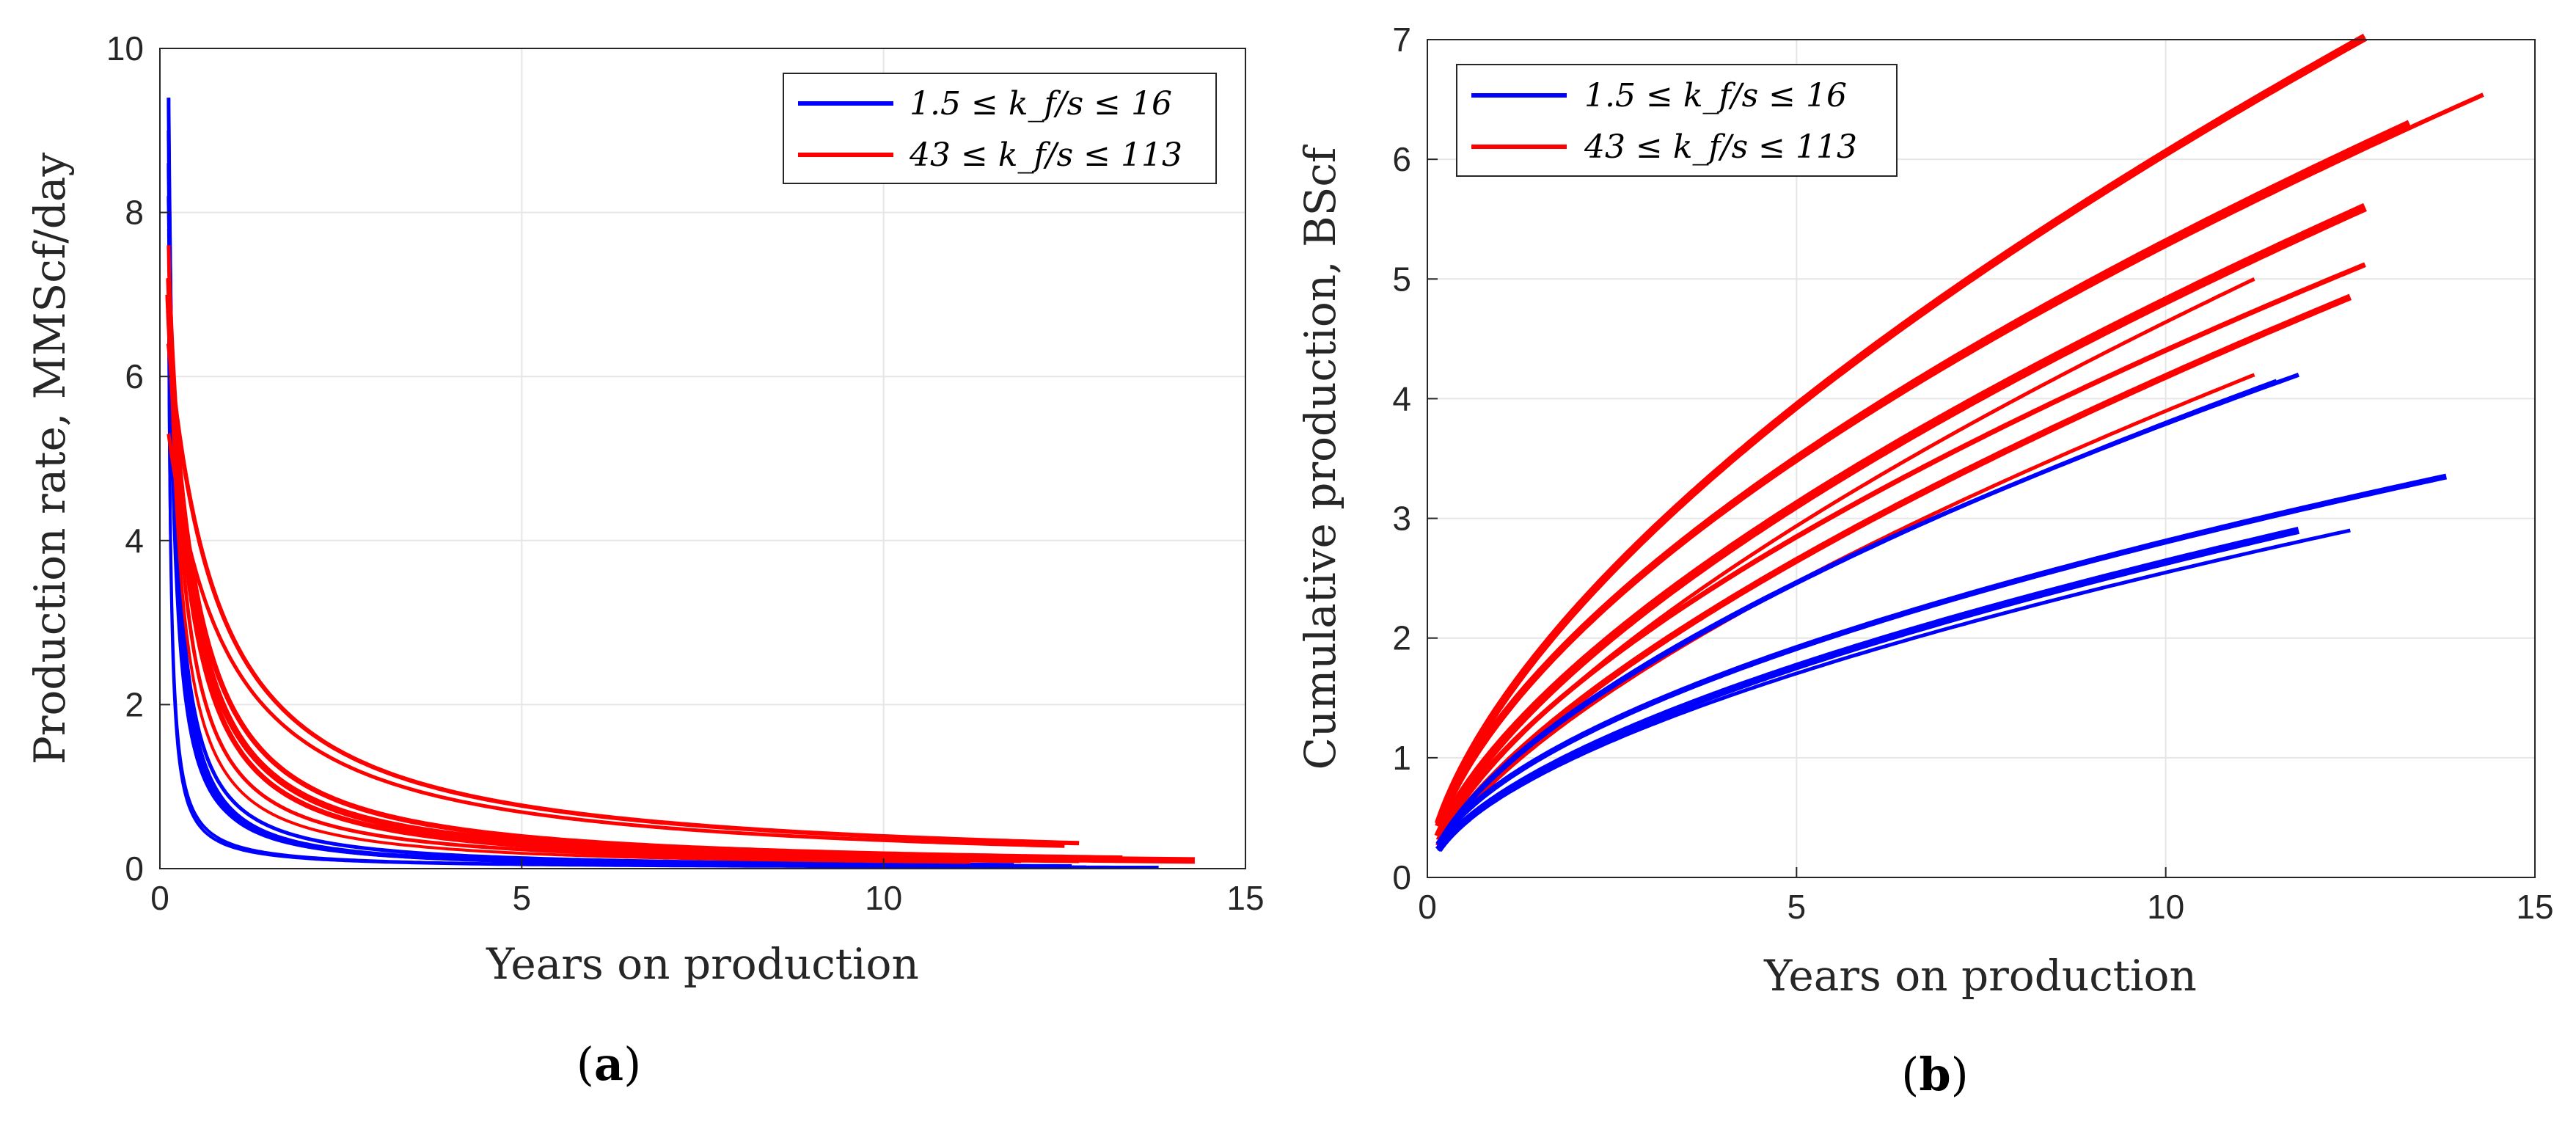 The width and height of the screenshot is (2576, 1121). I want to click on y-tick-label: 5, so click(1401, 279).